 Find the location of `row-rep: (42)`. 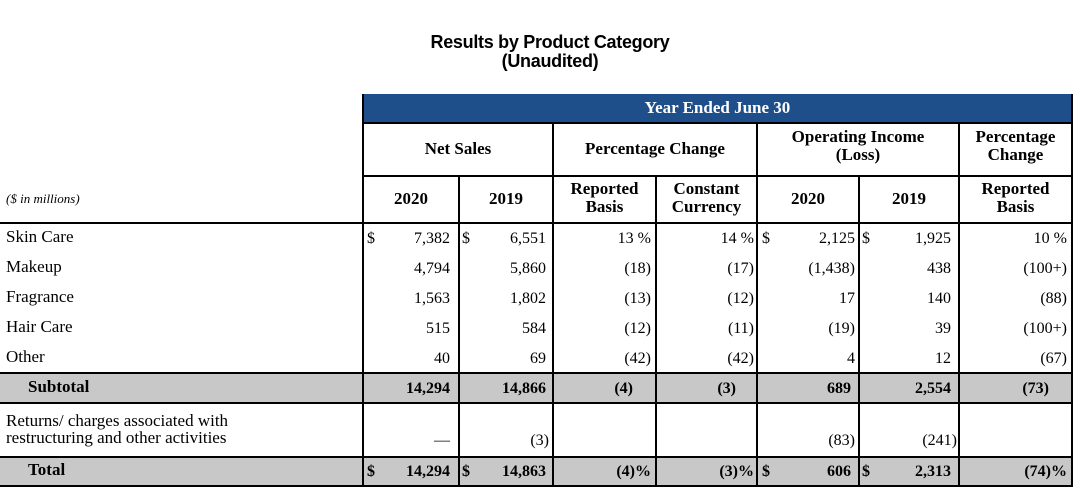

row-rep: (42) is located at coordinates (637, 358).